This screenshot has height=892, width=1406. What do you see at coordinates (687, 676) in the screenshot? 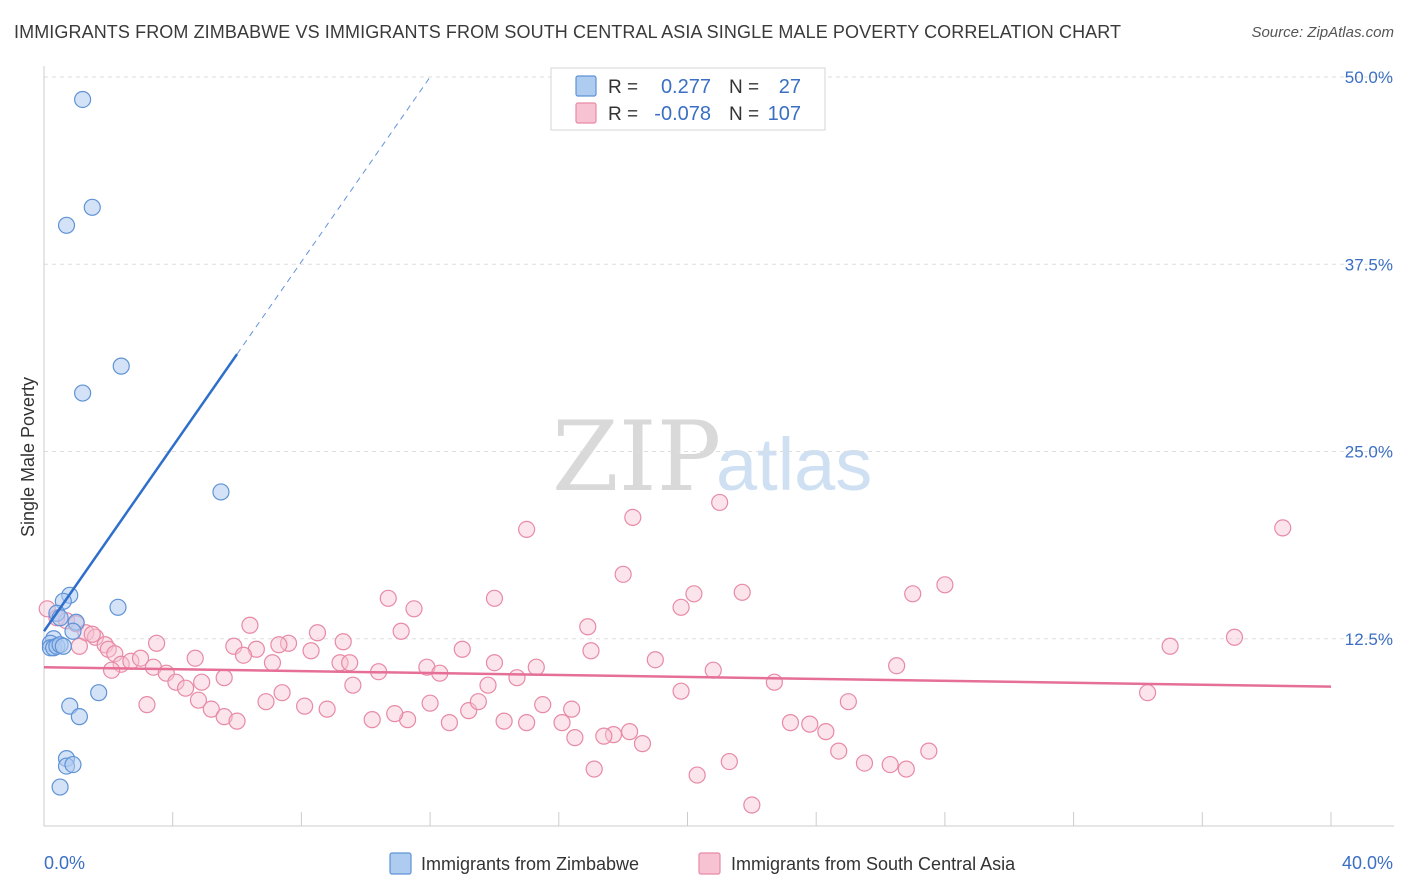
I see `sca-trend-line` at bounding box center [687, 676].